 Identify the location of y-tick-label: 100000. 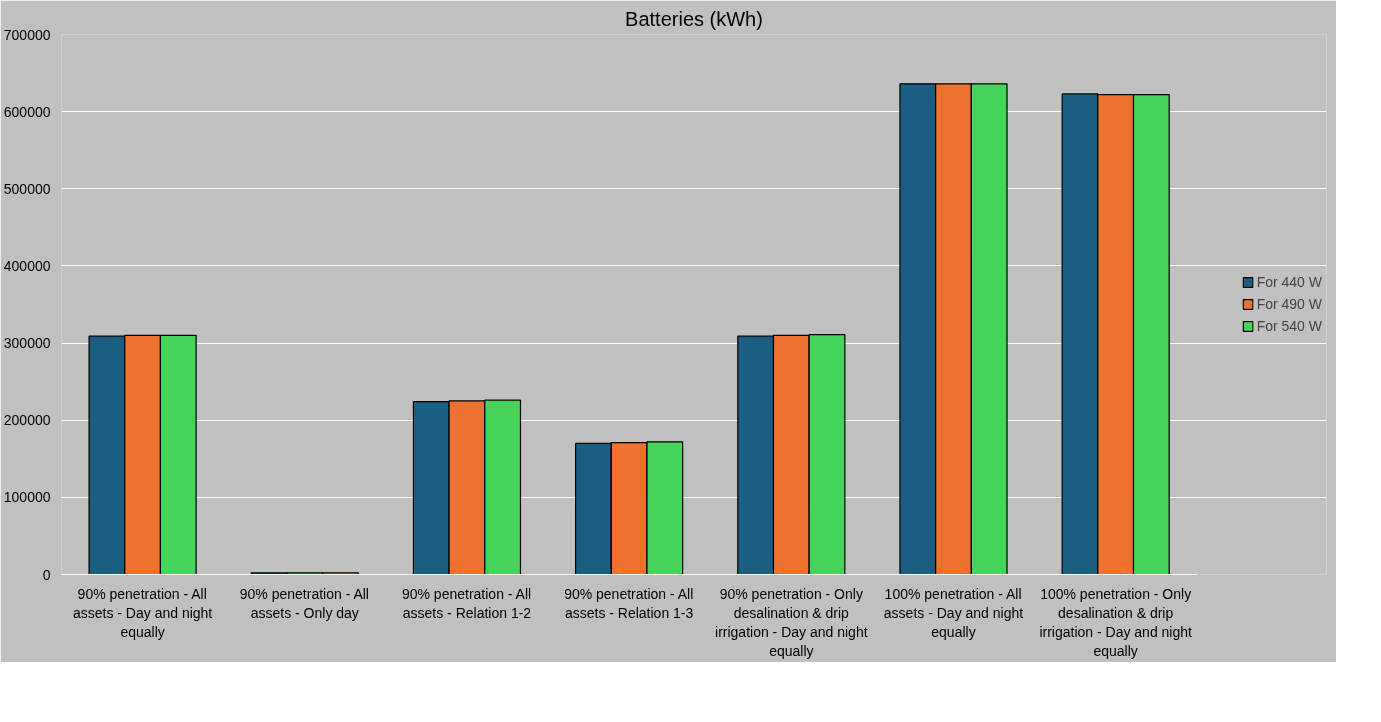
(27, 497).